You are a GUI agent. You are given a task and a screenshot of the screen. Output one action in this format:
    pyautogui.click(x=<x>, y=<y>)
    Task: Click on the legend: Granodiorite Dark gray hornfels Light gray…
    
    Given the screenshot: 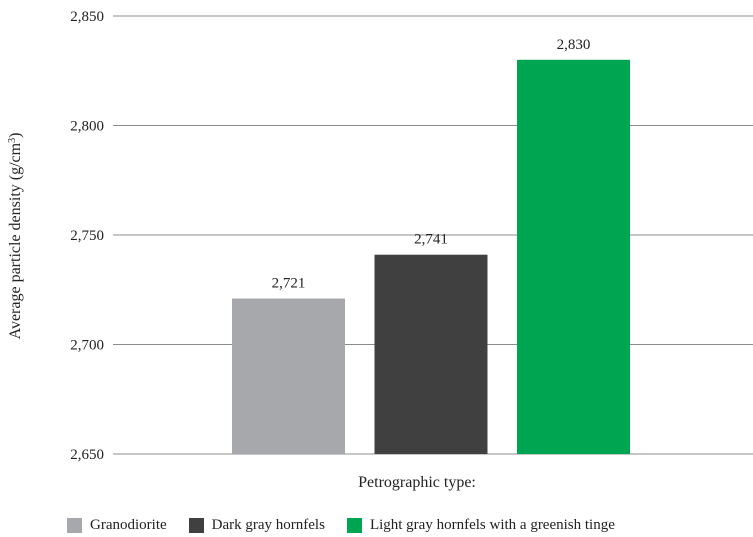 What is the action you would take?
    pyautogui.click(x=352, y=525)
    